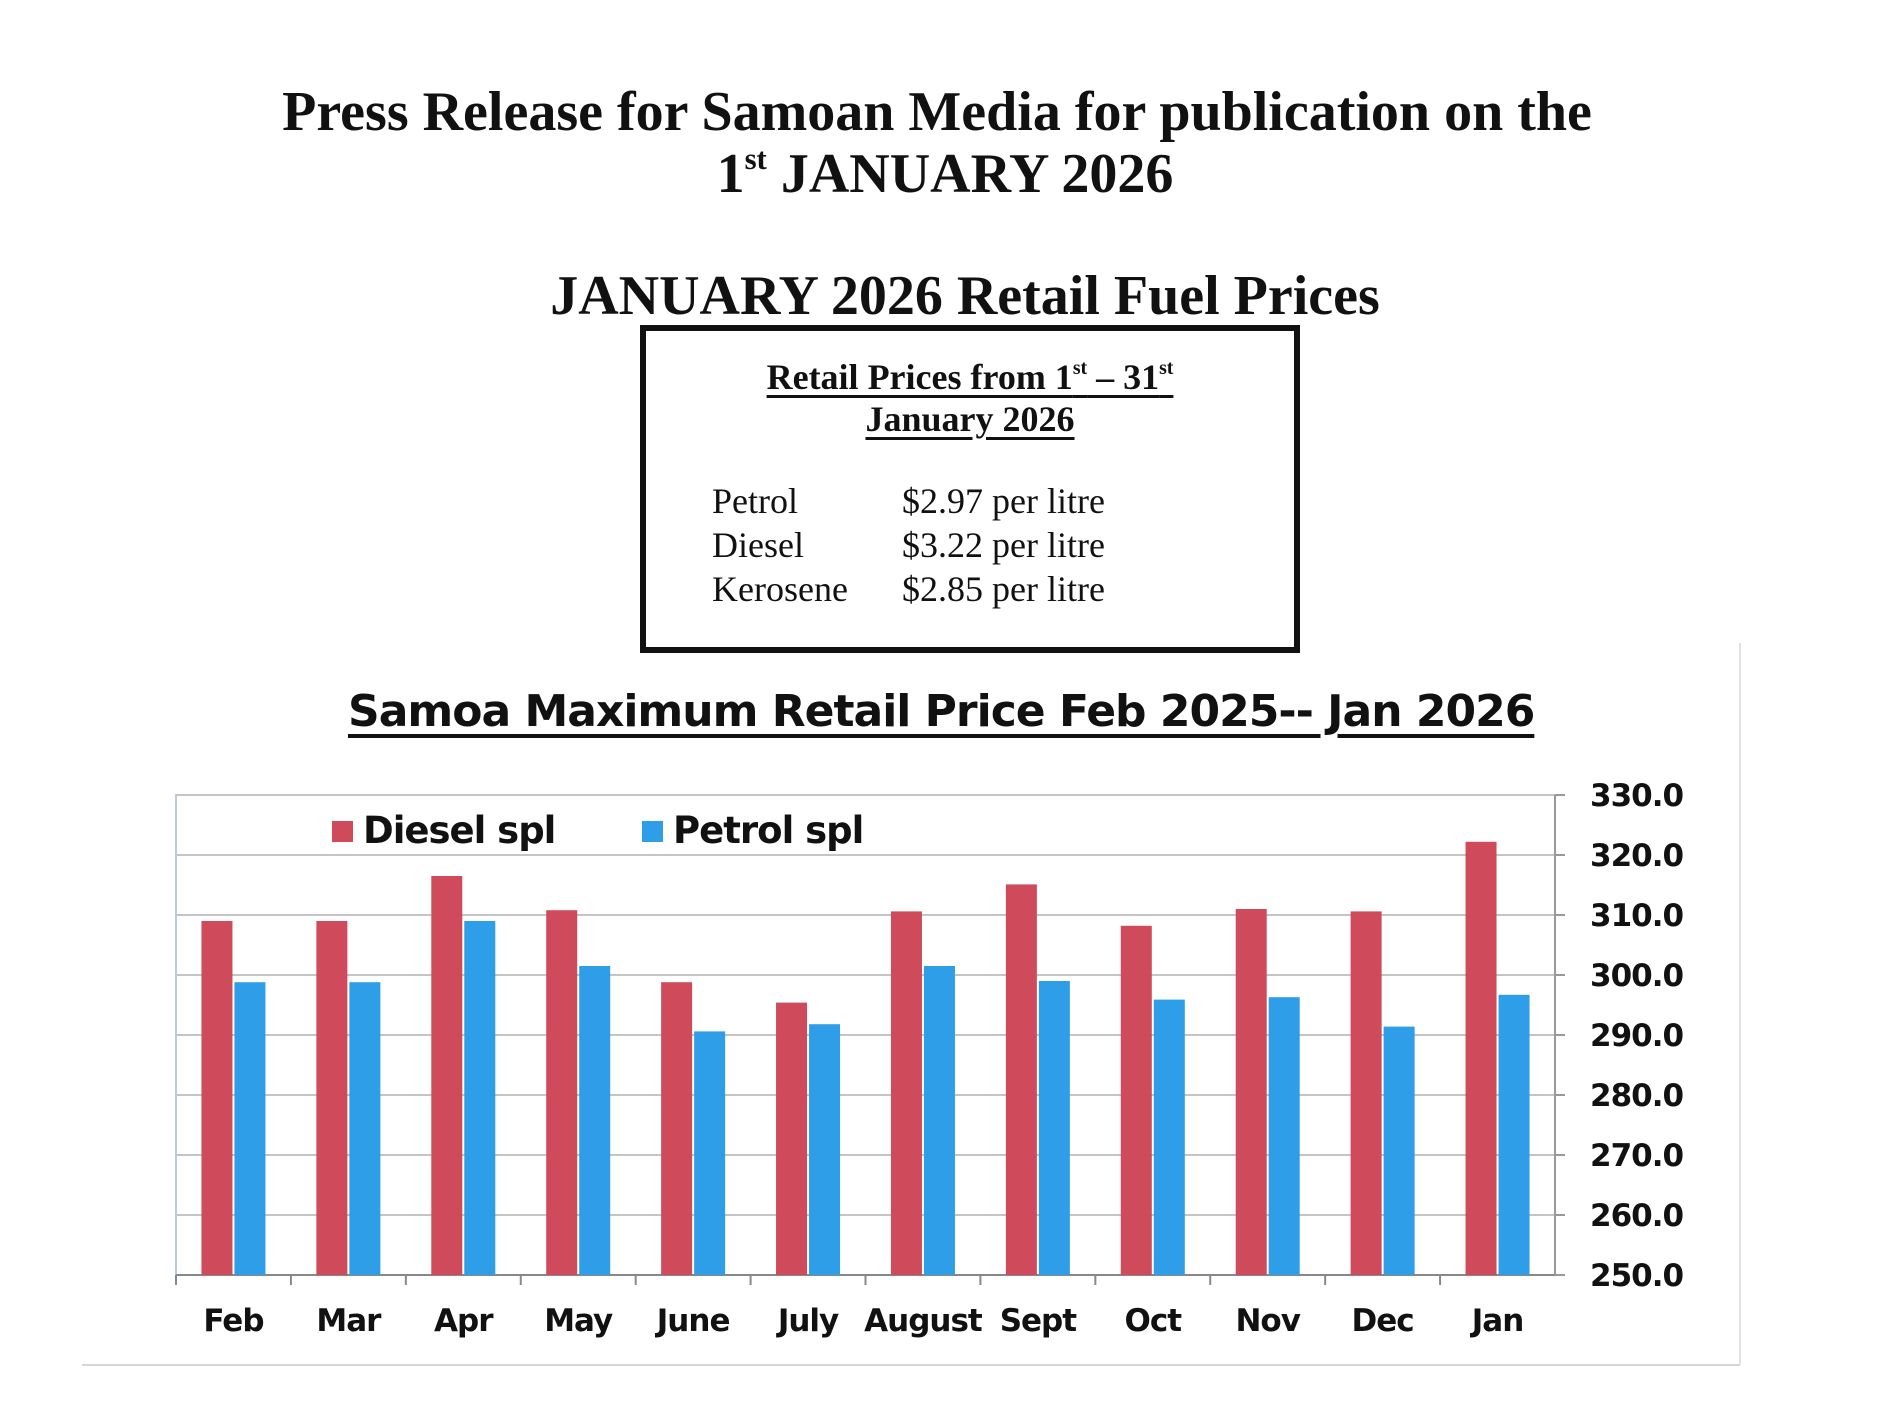  What do you see at coordinates (730, 174) in the screenshot?
I see `date-day: 1` at bounding box center [730, 174].